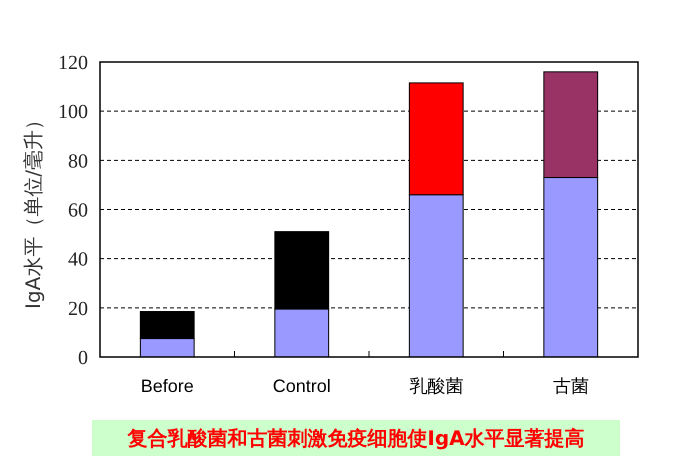 This screenshot has width=673, height=469. Describe the element at coordinates (78, 309) in the screenshot. I see `y-tick-label: 20` at that location.